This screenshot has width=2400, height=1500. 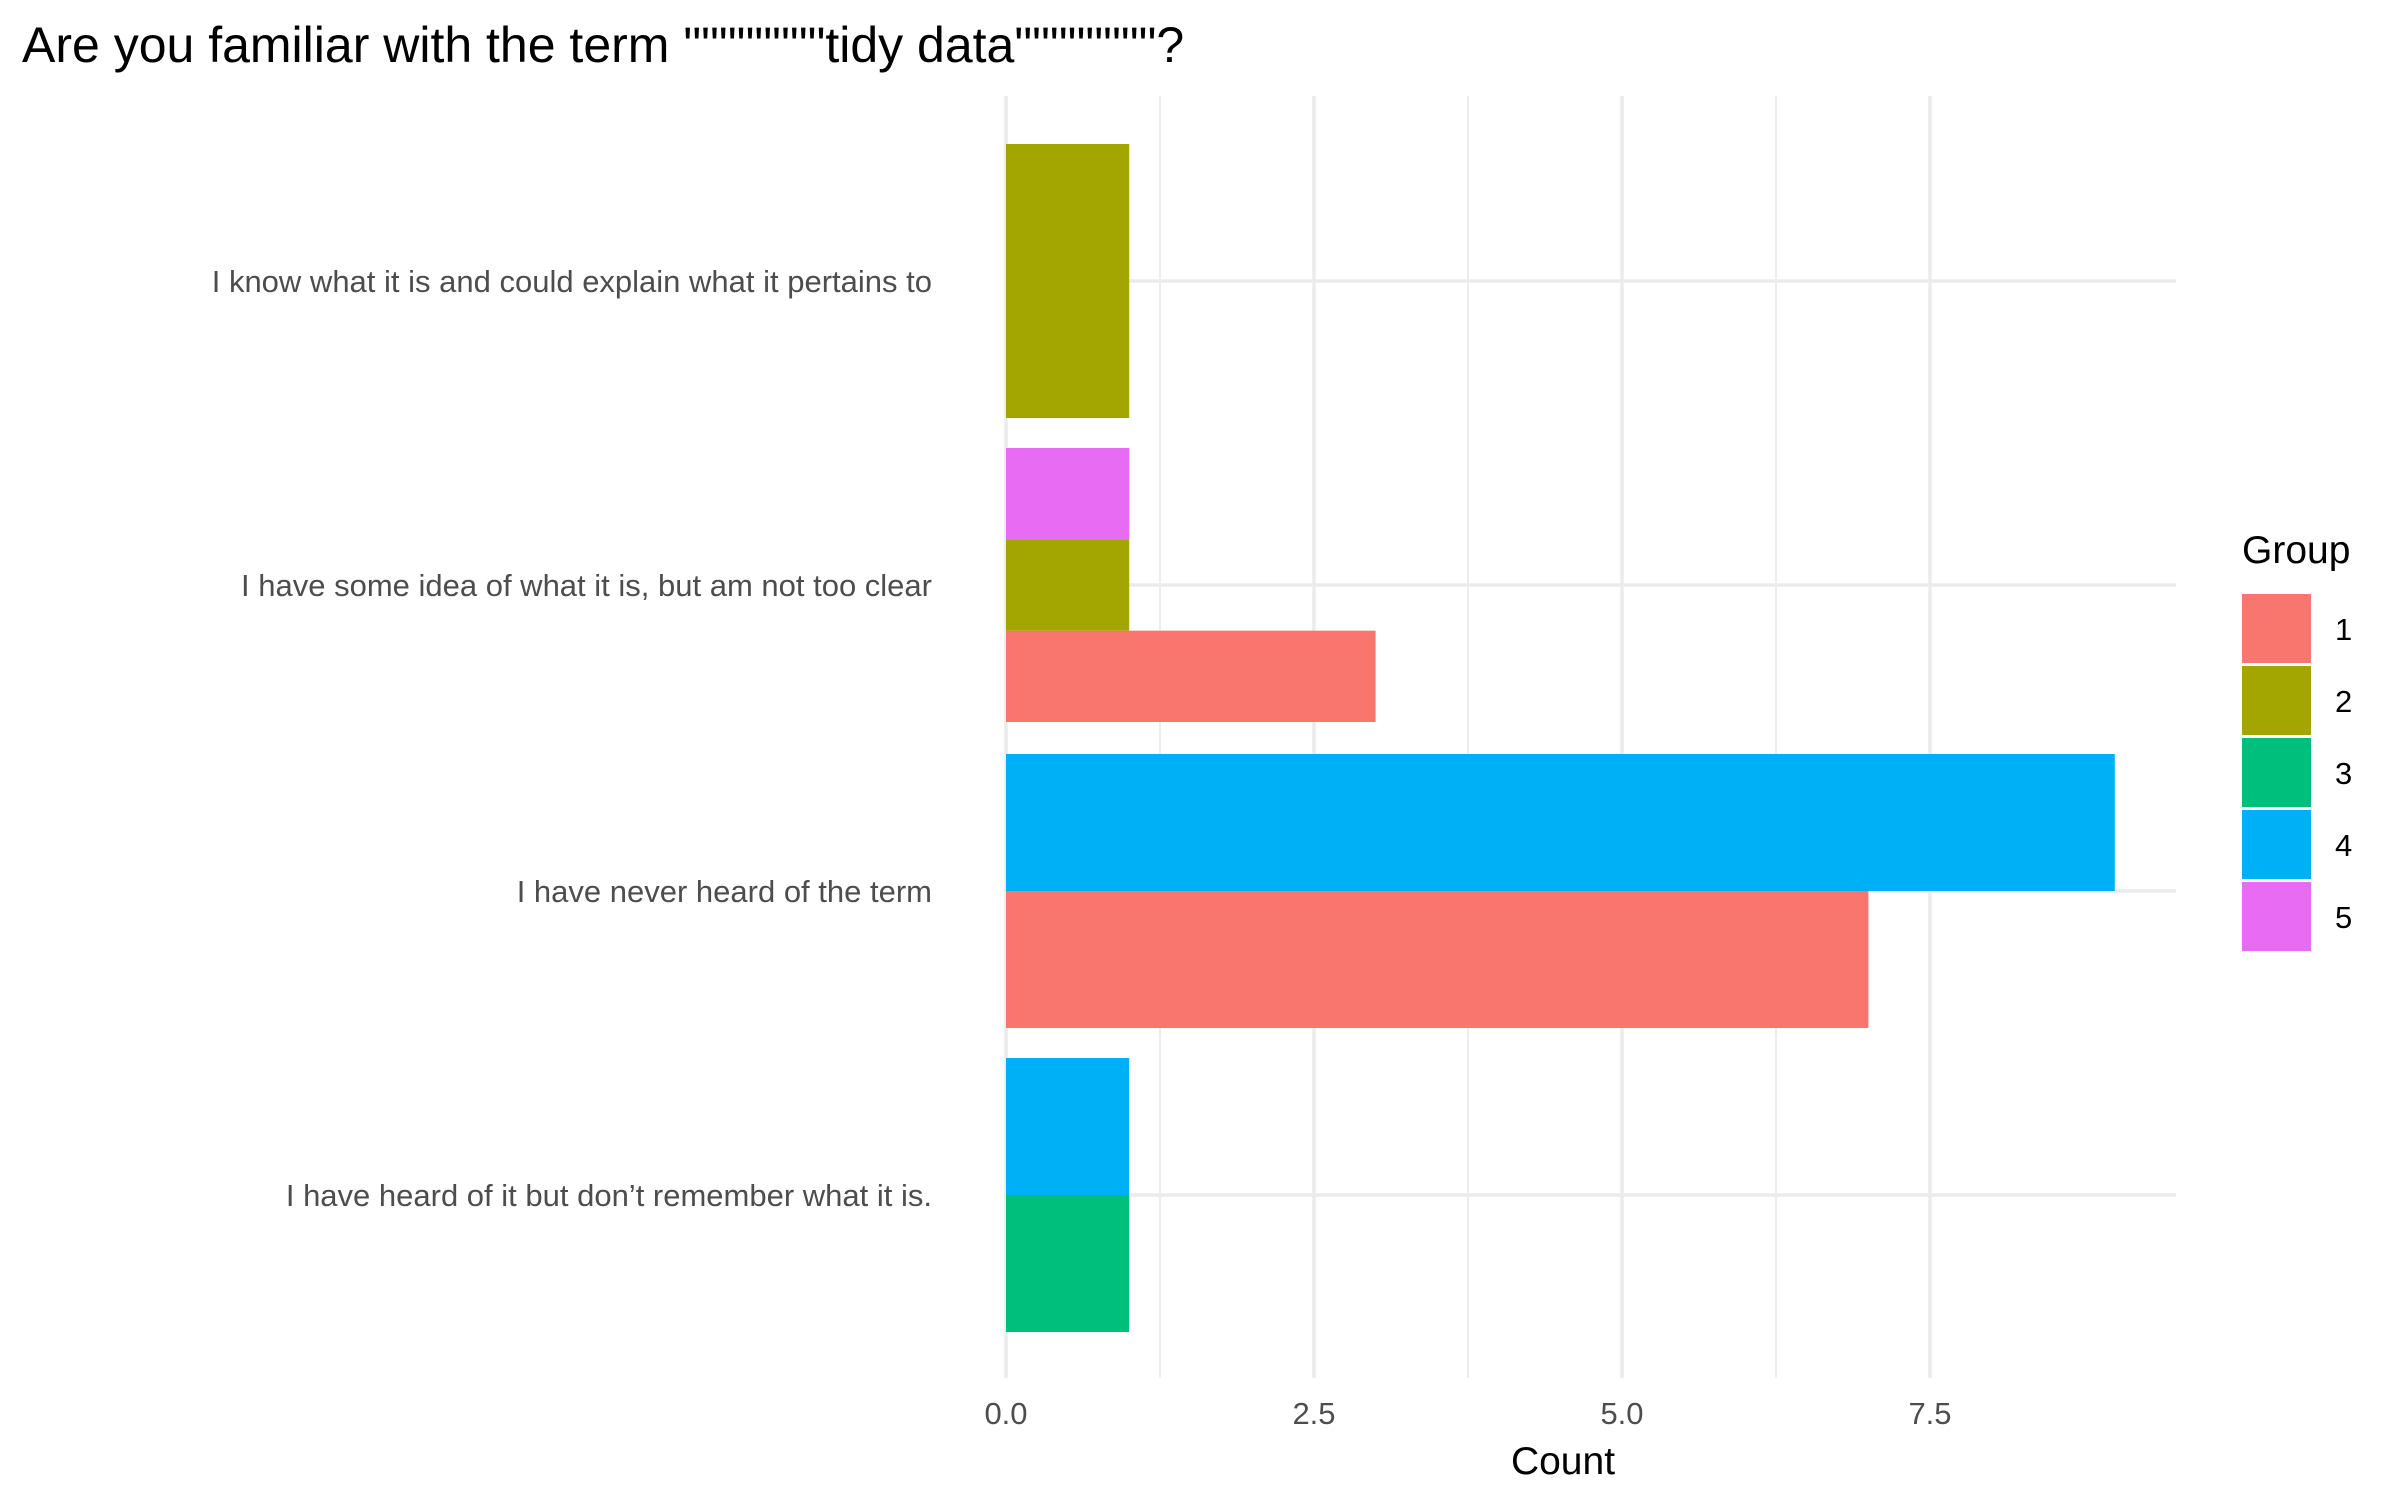 What do you see at coordinates (2343, 629) in the screenshot?
I see `legend-label-1: 1` at bounding box center [2343, 629].